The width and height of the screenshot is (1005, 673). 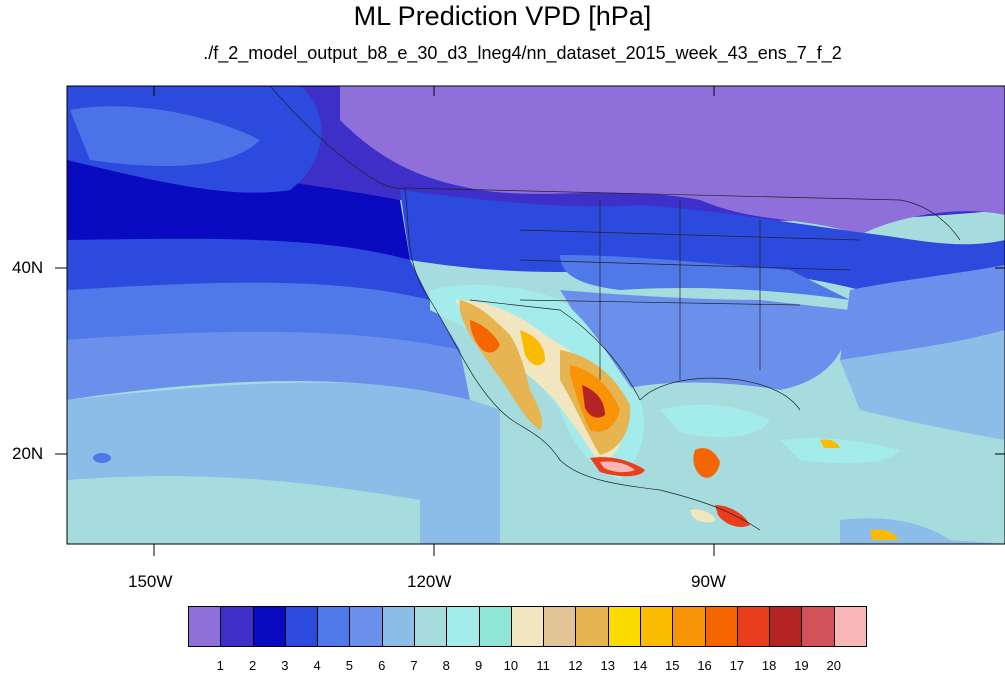 What do you see at coordinates (511, 665) in the screenshot?
I see `colorbar-label: 10` at bounding box center [511, 665].